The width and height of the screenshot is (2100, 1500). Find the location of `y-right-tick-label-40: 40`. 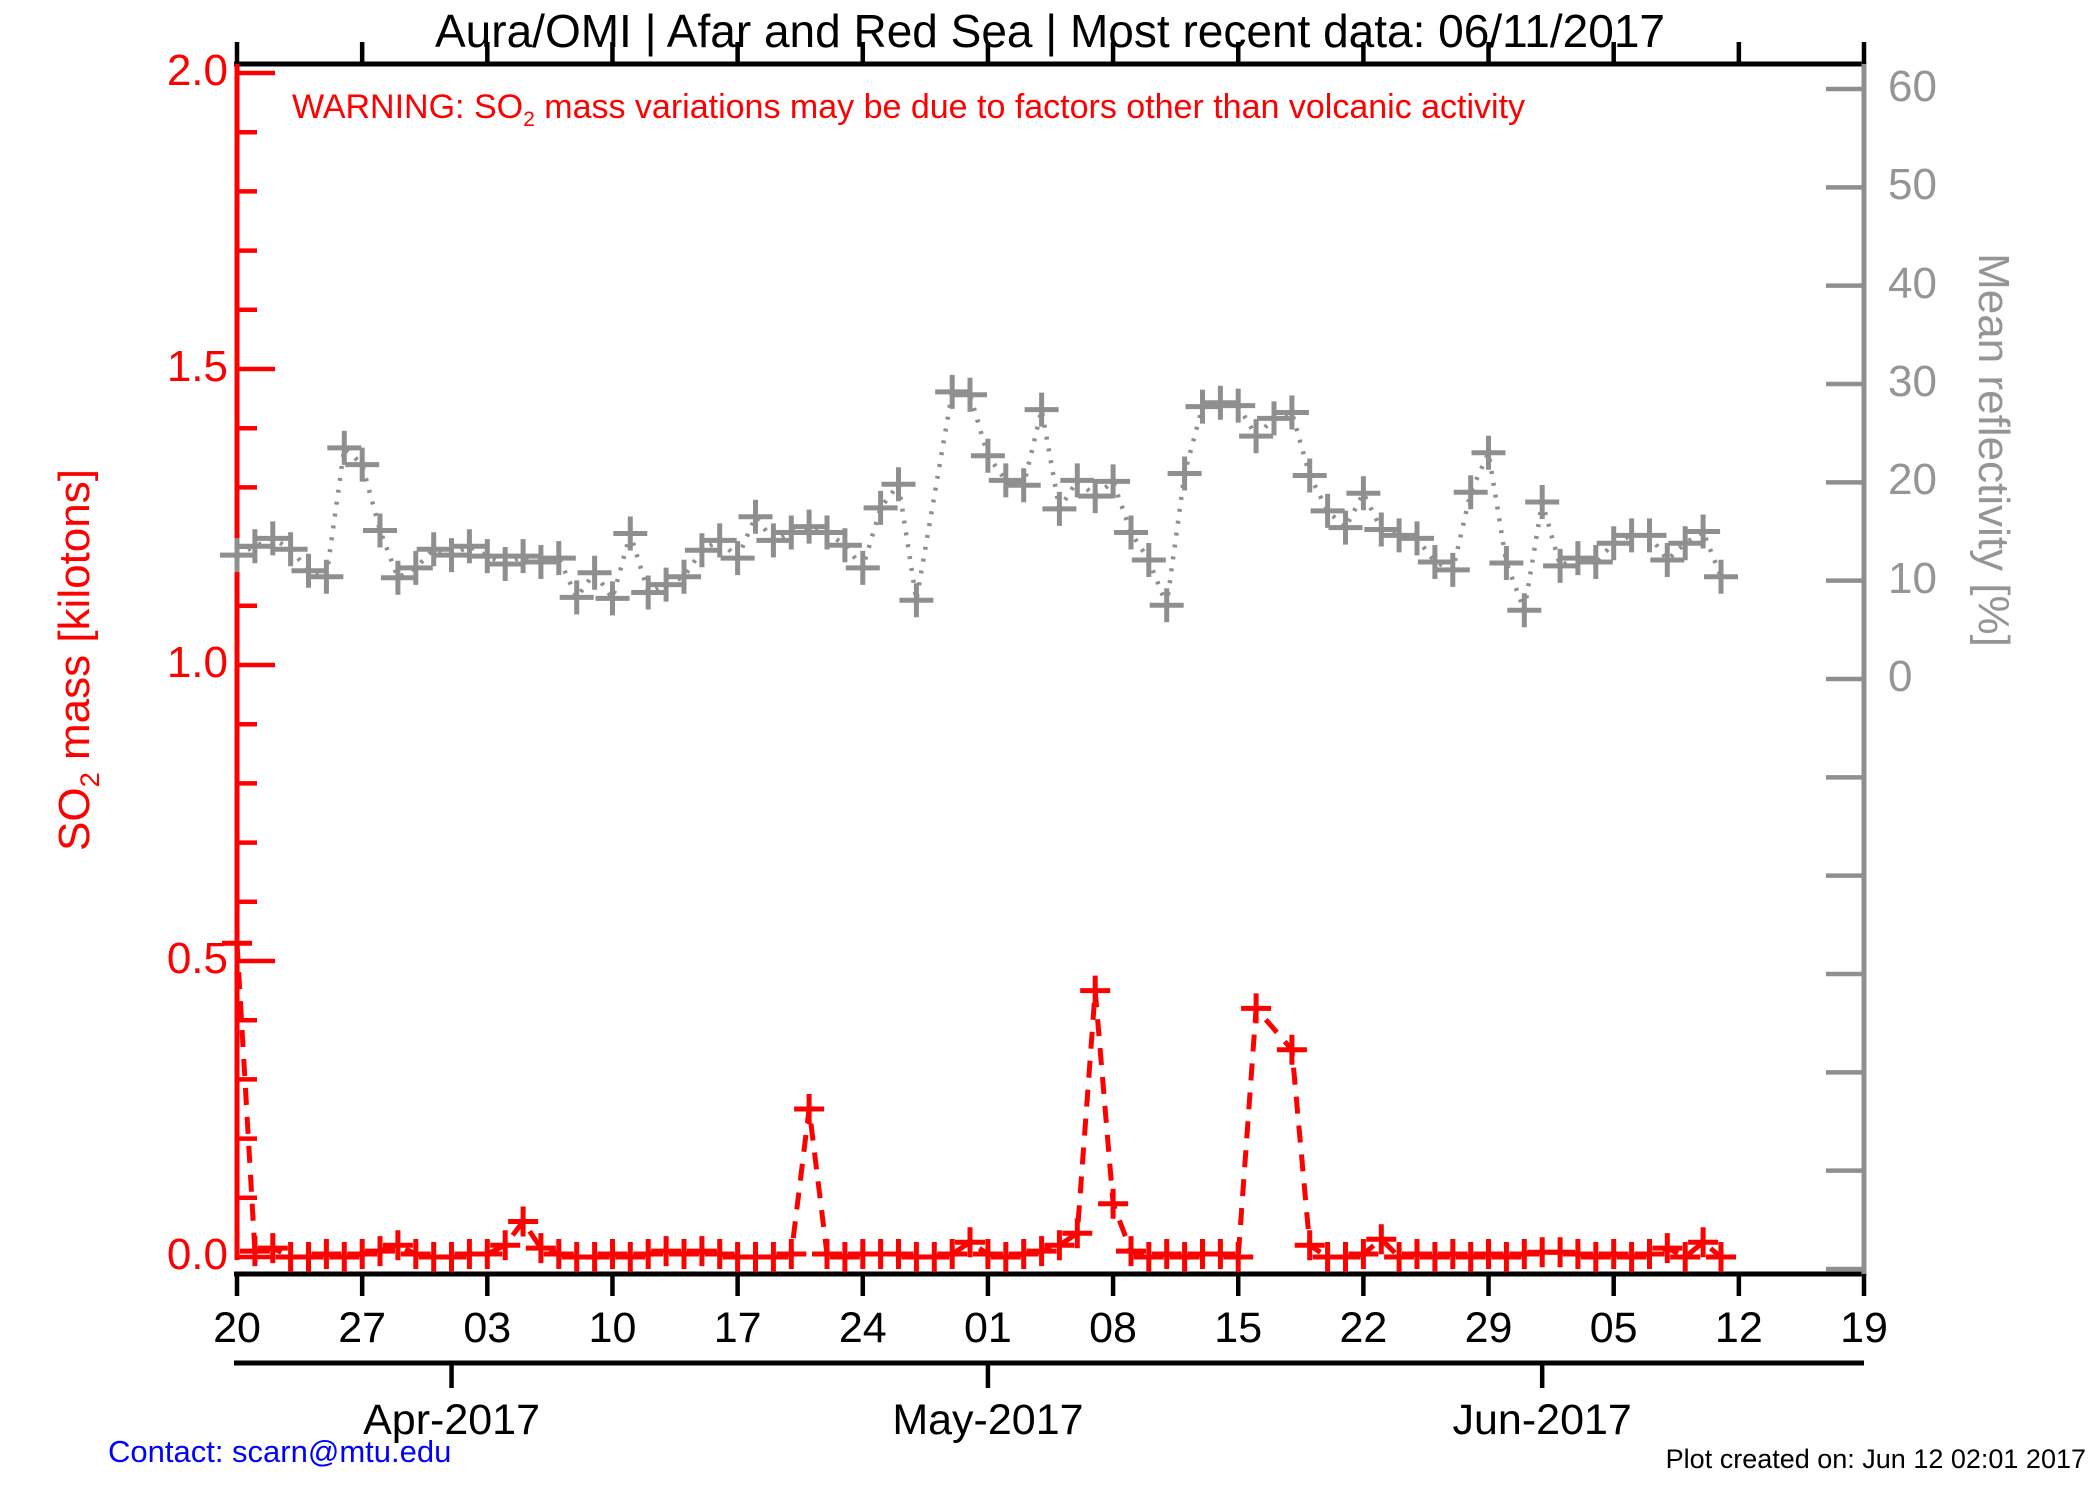

y-right-tick-label-40: 40 is located at coordinates (1912, 283).